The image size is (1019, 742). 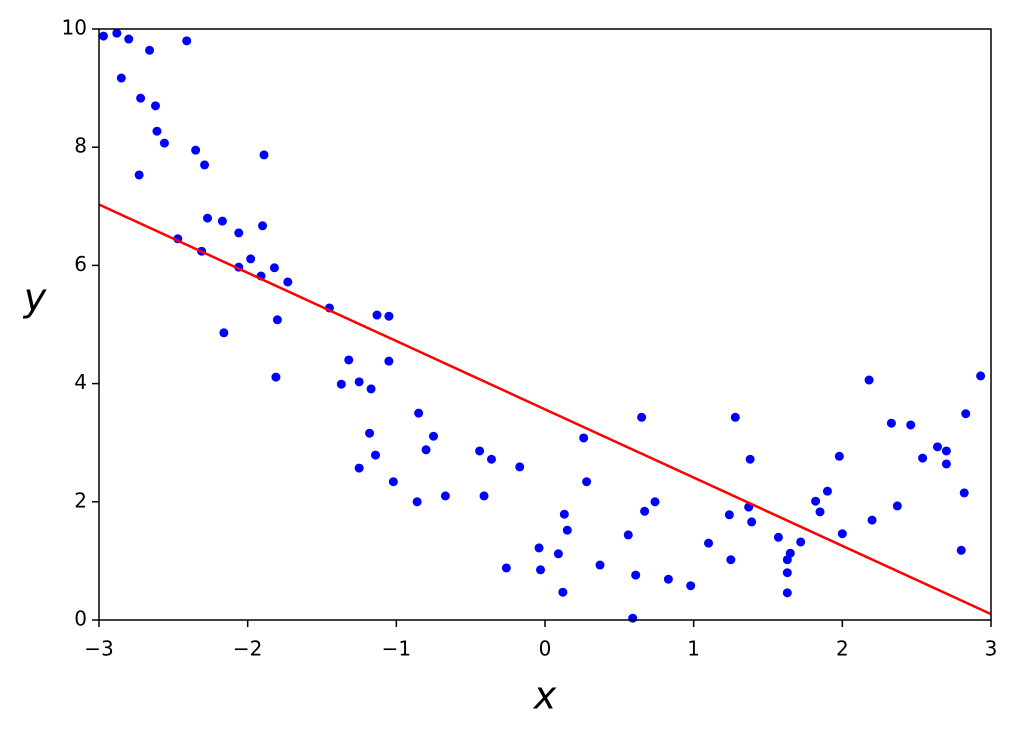 What do you see at coordinates (247, 649) in the screenshot?
I see `x-tick-label: −2` at bounding box center [247, 649].